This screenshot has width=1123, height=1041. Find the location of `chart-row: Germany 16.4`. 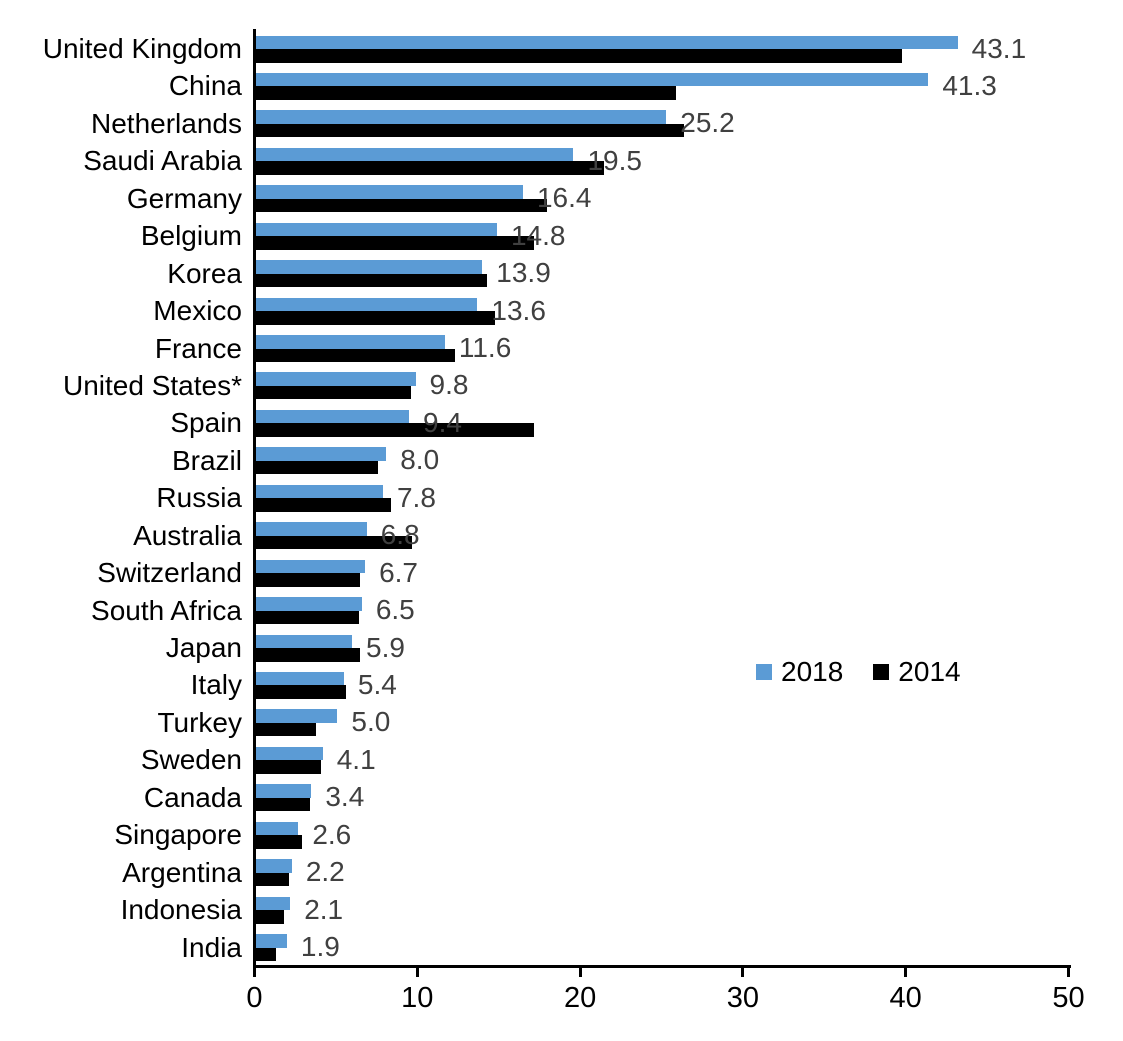

chart-row: Germany 16.4 is located at coordinates (561, 198).